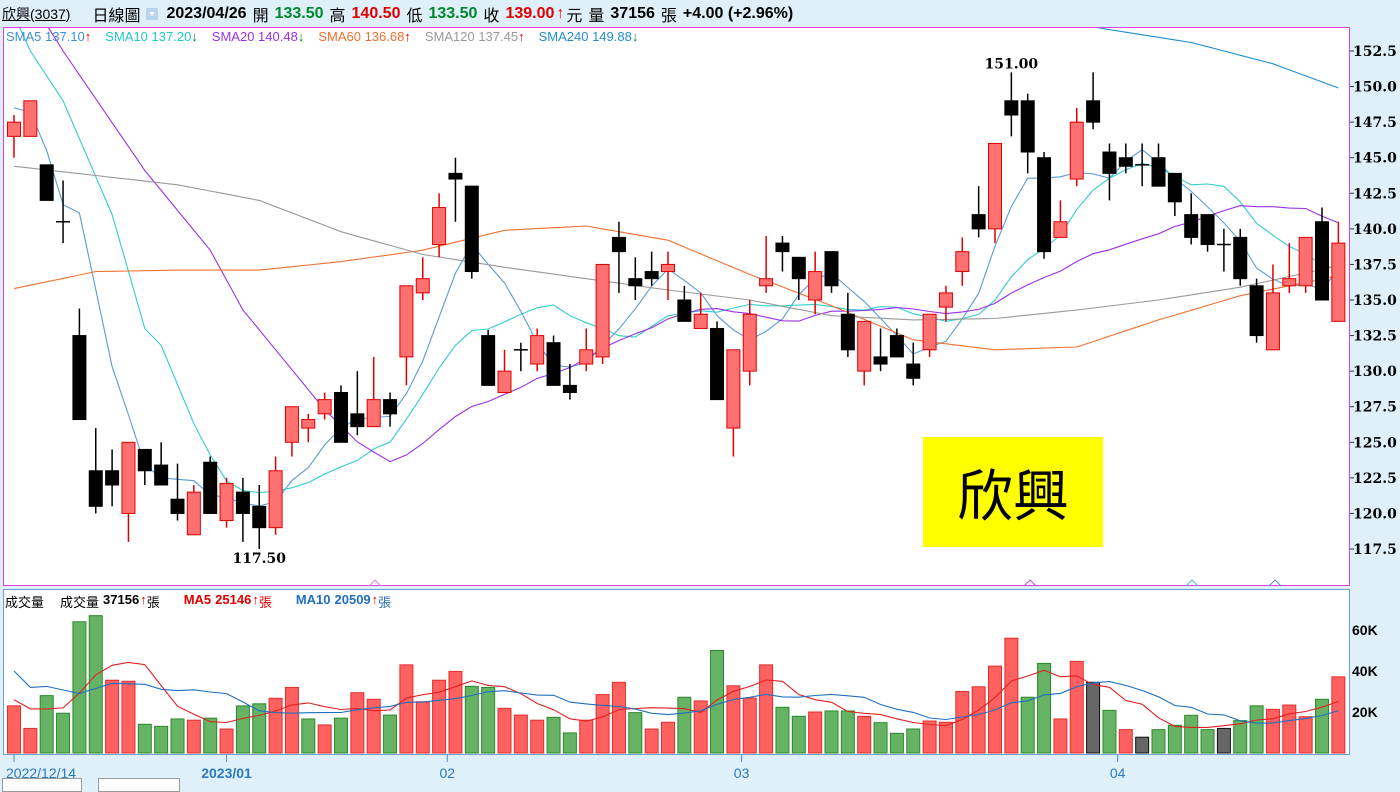 The width and height of the screenshot is (1400, 792). I want to click on ma-legend-value: 137.10, so click(65, 36).